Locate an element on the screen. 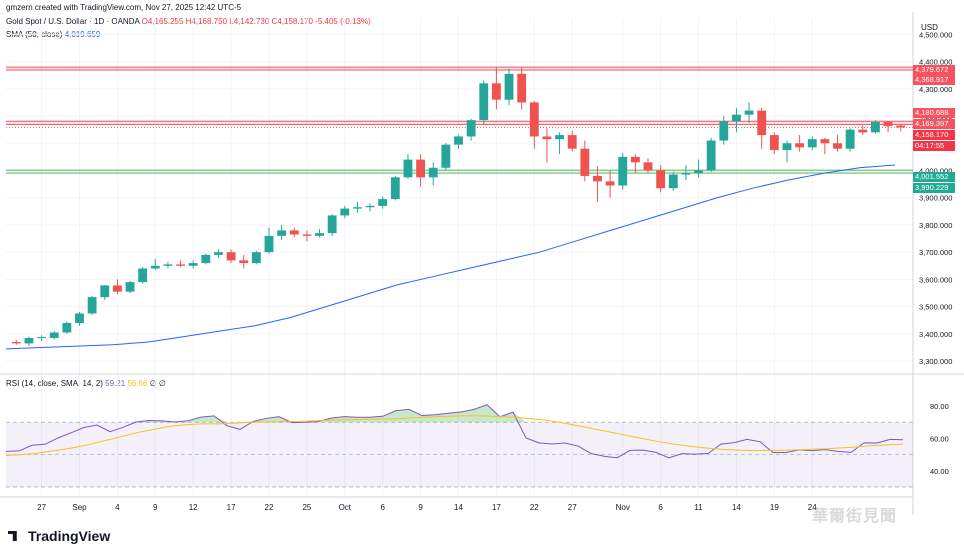  ohlc-change: -5.405 (-0.13%) is located at coordinates (343, 21).